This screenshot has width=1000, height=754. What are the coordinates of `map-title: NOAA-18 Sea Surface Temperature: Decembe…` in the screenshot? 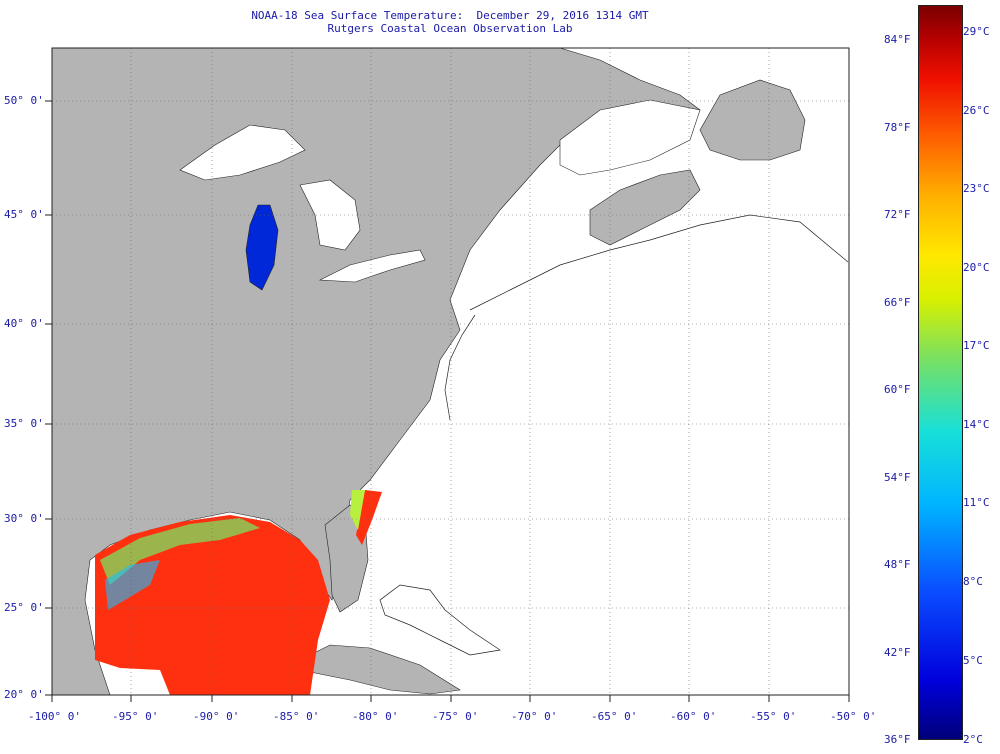 It's located at (450, 15).